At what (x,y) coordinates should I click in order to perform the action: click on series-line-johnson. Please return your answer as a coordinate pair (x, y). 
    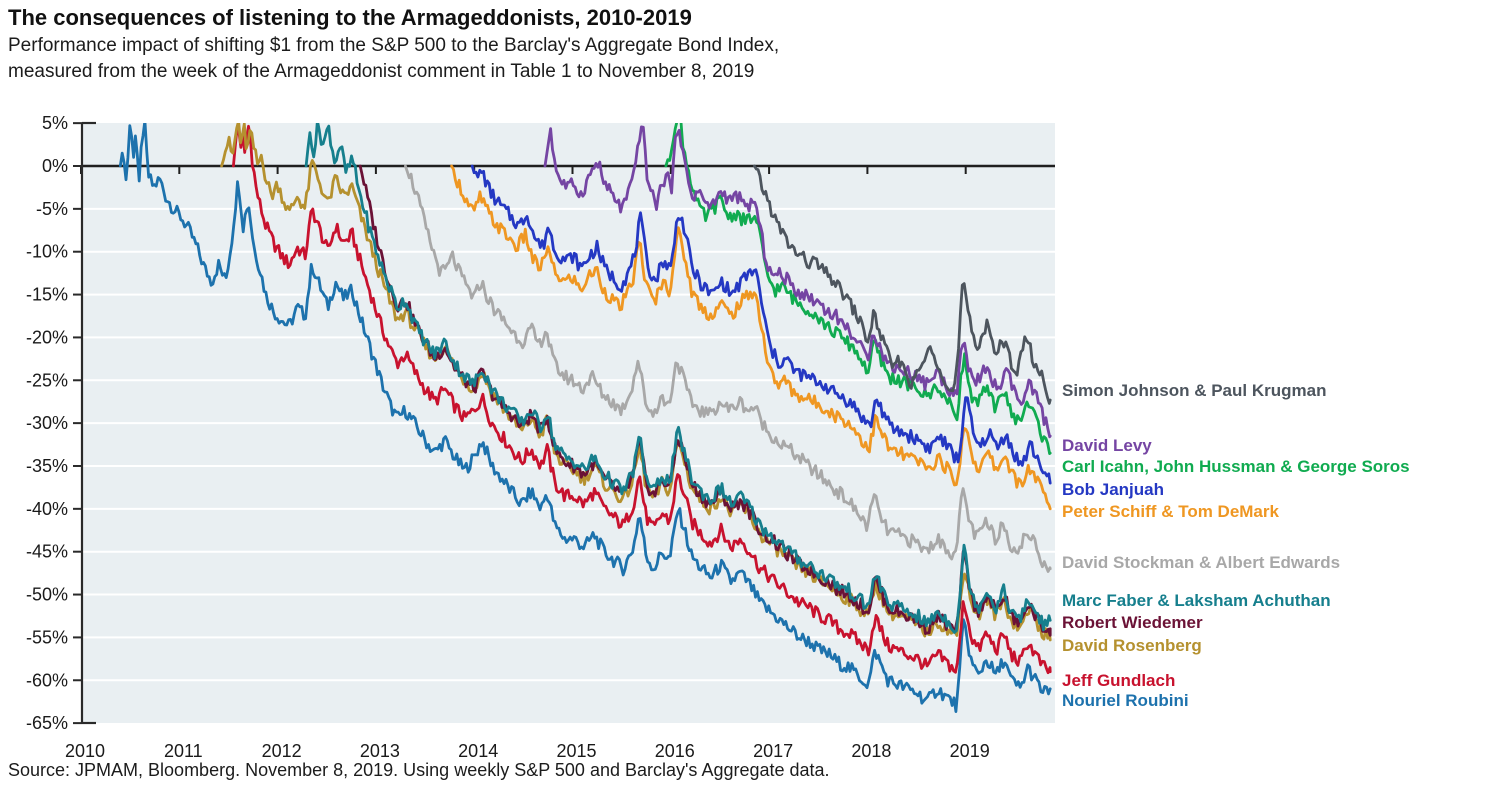
    Looking at the image, I should click on (902, 284).